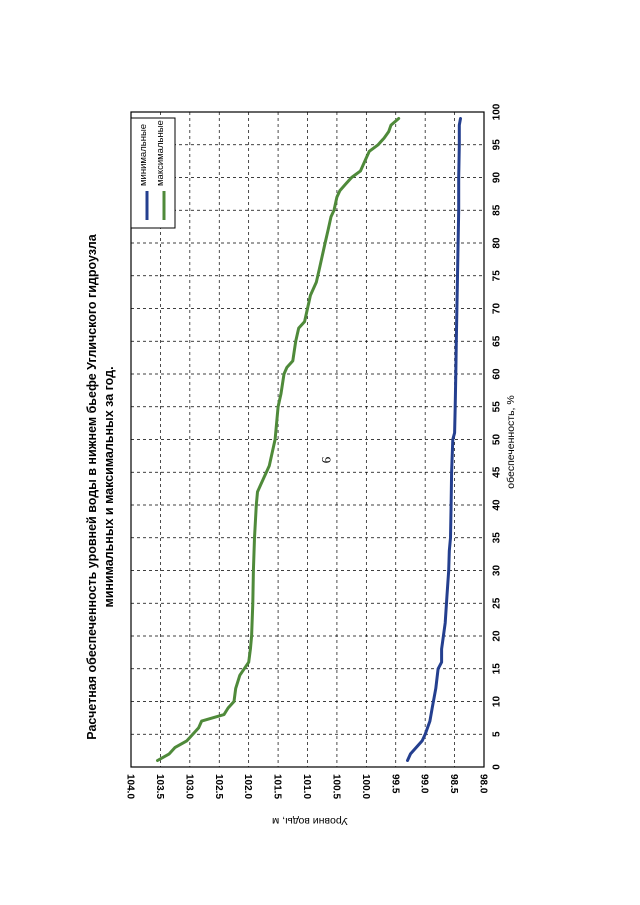 The image size is (640, 905). What do you see at coordinates (497, 472) in the screenshot?
I see `x-tick-label: 45` at bounding box center [497, 472].